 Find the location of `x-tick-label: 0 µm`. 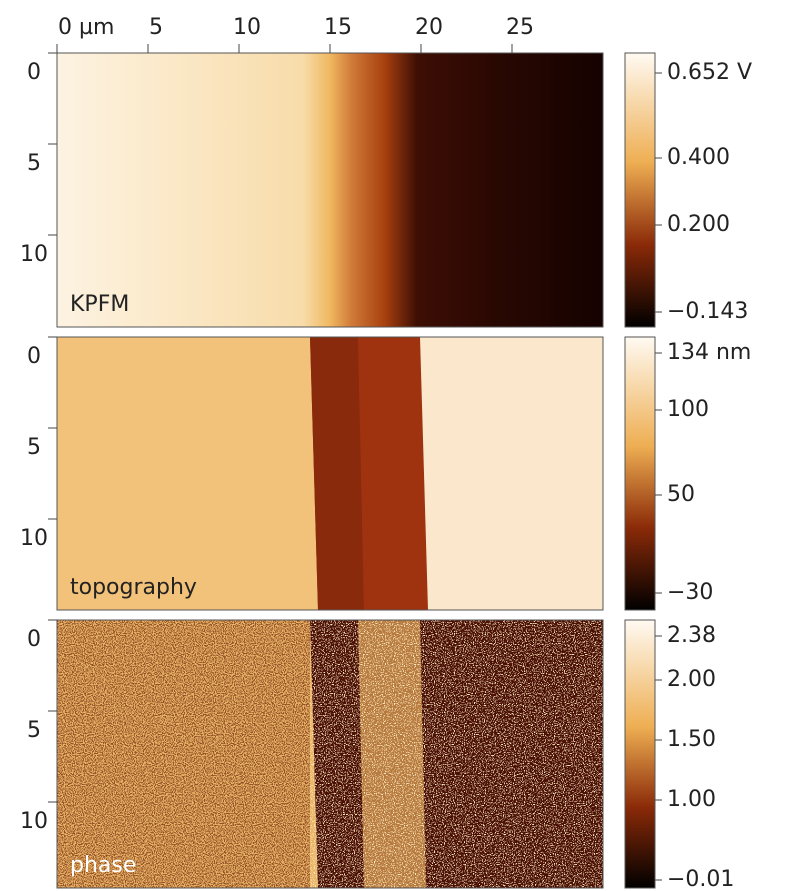

x-tick-label: 0 µm is located at coordinates (86, 27).